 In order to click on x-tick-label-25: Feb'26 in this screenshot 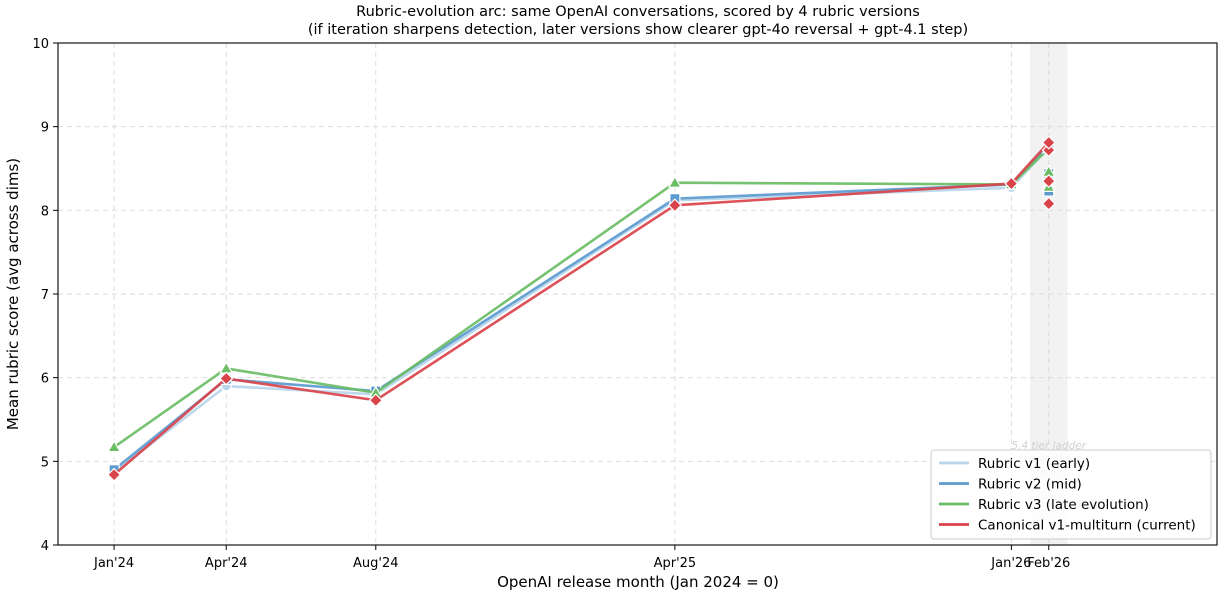, I will do `click(1048, 563)`.